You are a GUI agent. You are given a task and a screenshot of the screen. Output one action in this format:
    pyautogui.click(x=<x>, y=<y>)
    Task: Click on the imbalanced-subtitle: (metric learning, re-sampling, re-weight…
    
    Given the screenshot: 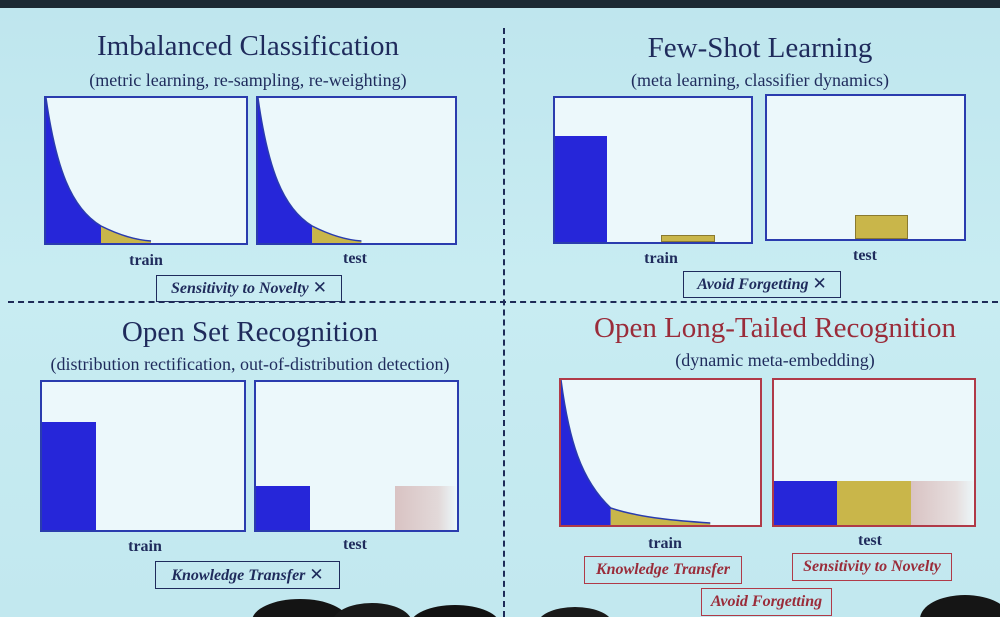 What is the action you would take?
    pyautogui.click(x=248, y=80)
    